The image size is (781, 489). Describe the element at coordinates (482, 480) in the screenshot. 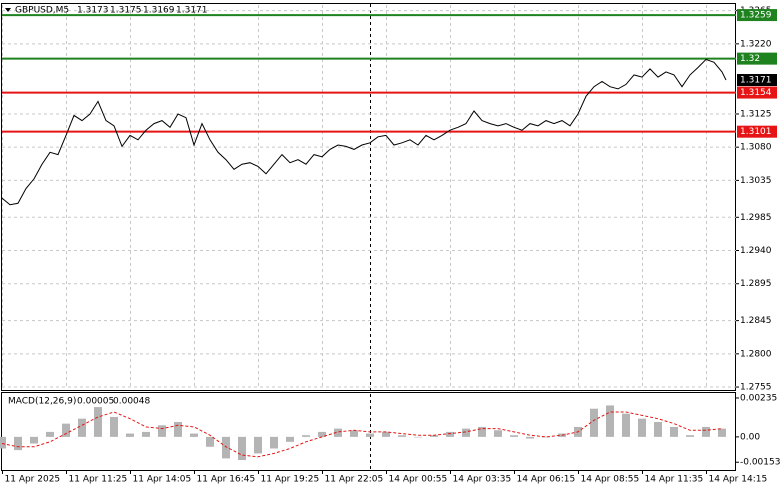

I see `x-tick-label: 14 Apr 03:35` at that location.